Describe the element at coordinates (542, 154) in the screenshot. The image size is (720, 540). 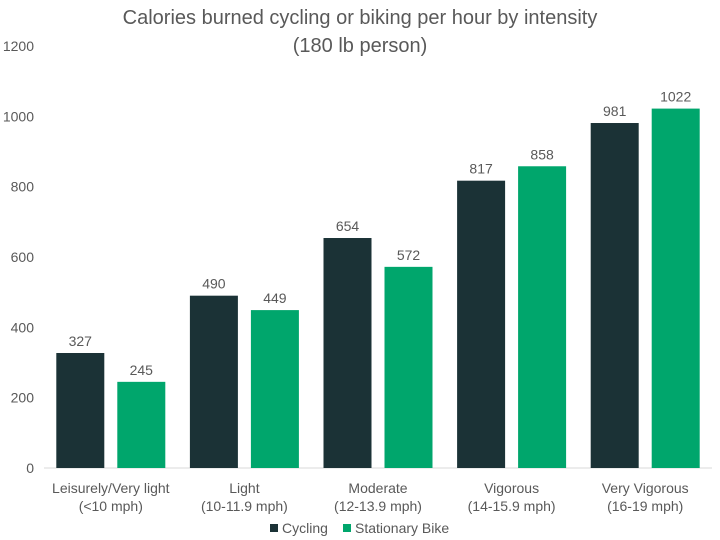
I see `data-label: 858` at that location.